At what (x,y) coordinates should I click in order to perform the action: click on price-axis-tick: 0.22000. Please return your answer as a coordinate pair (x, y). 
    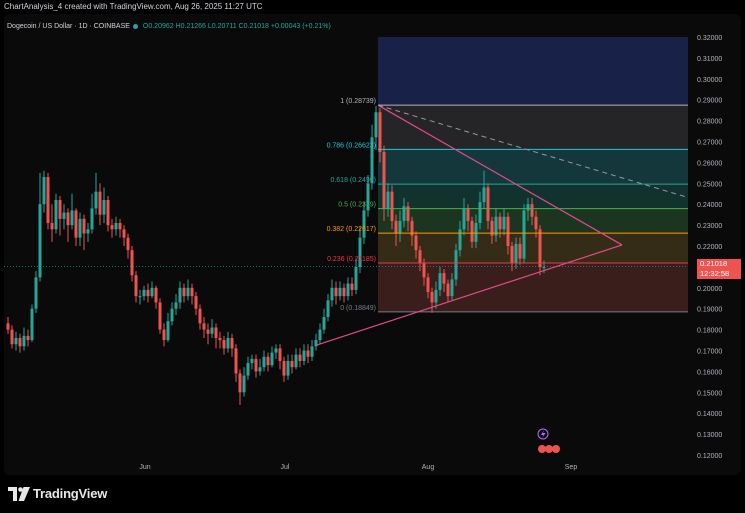
    Looking at the image, I should click on (709, 247).